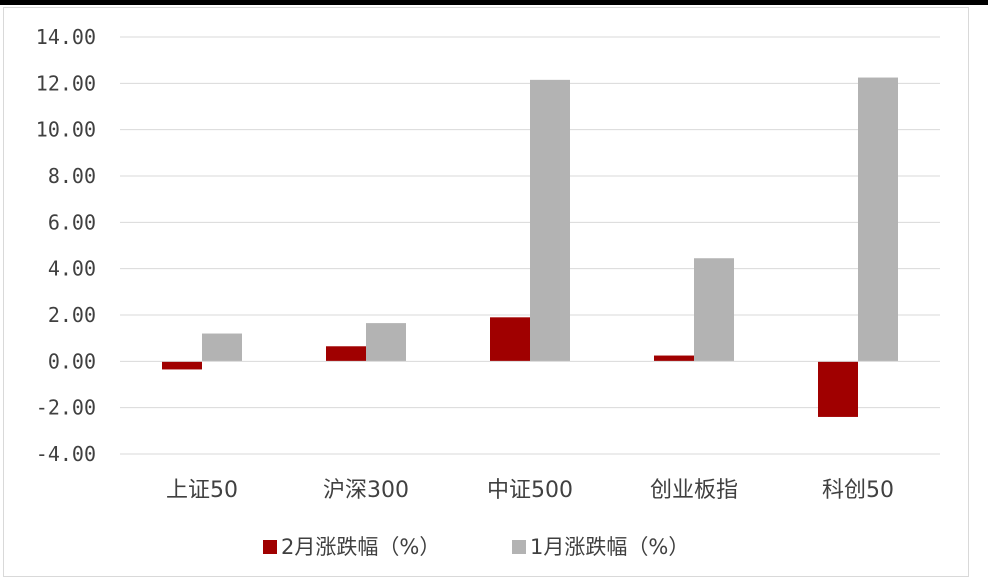 This screenshot has height=586, width=988. What do you see at coordinates (72, 176) in the screenshot?
I see `y-tick-label: 8.00` at bounding box center [72, 176].